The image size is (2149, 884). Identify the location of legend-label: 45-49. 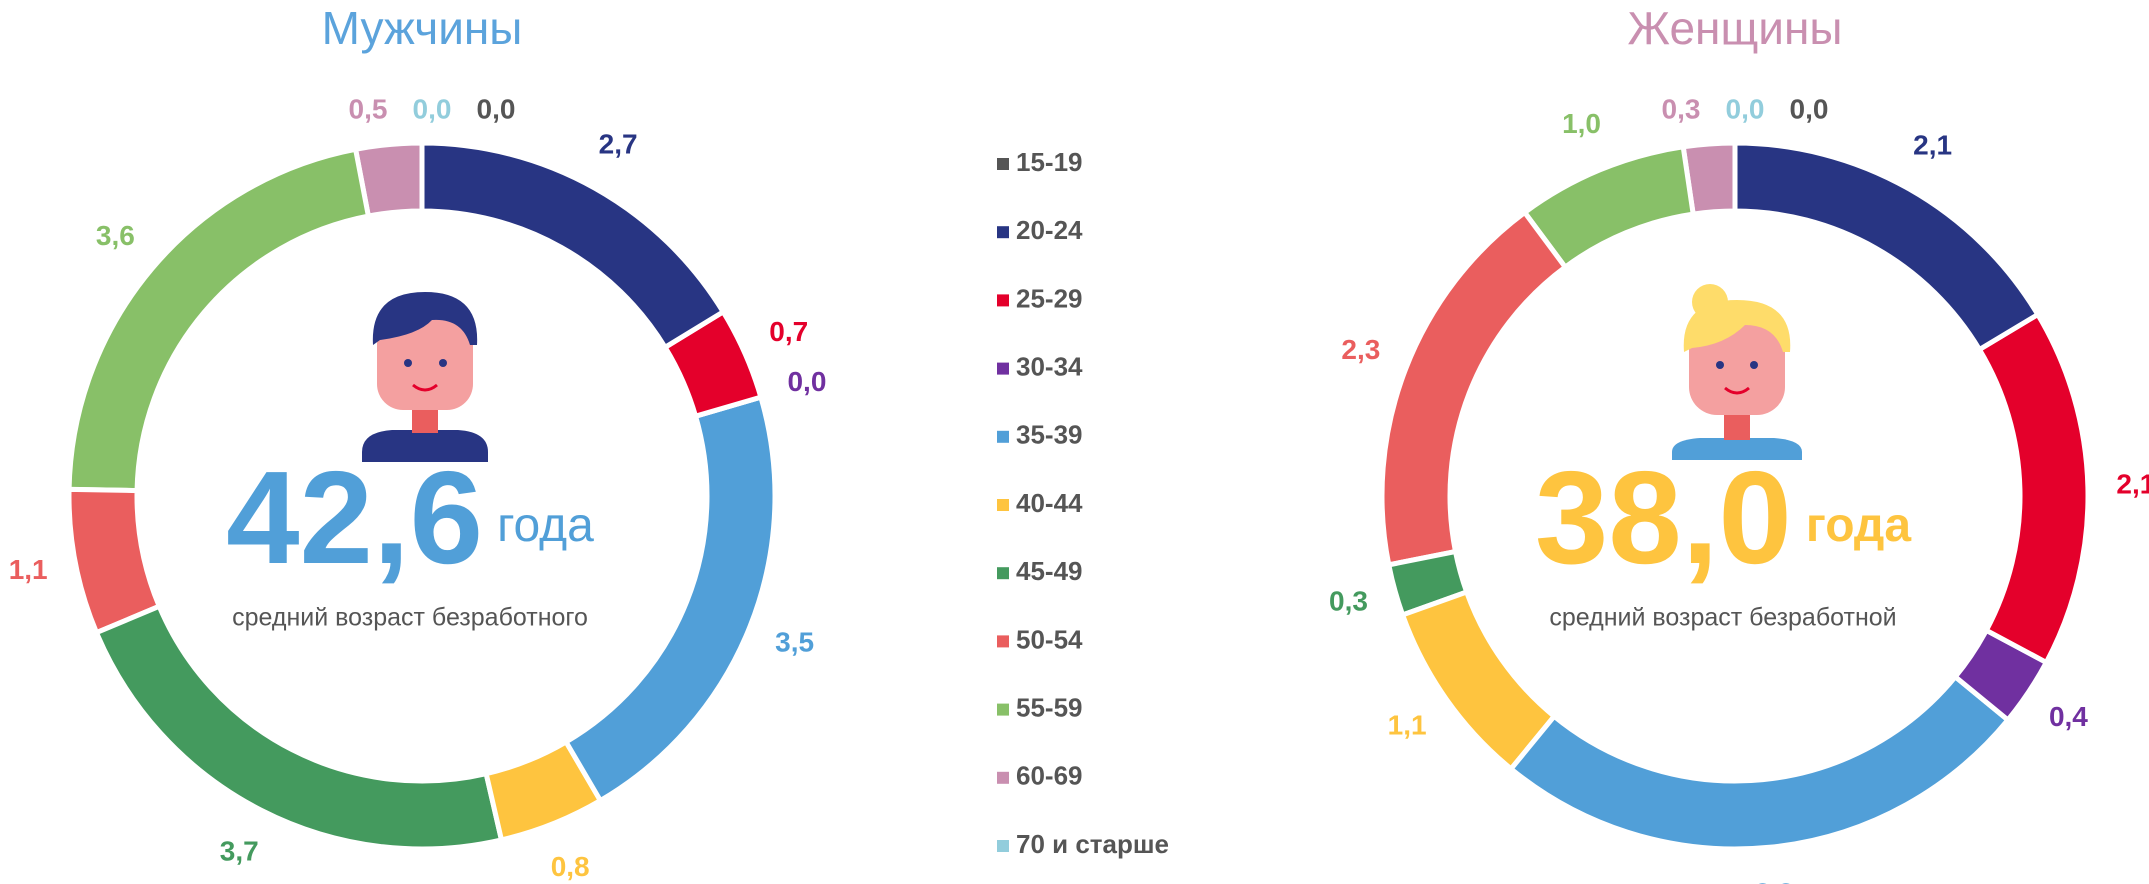
(1049, 571).